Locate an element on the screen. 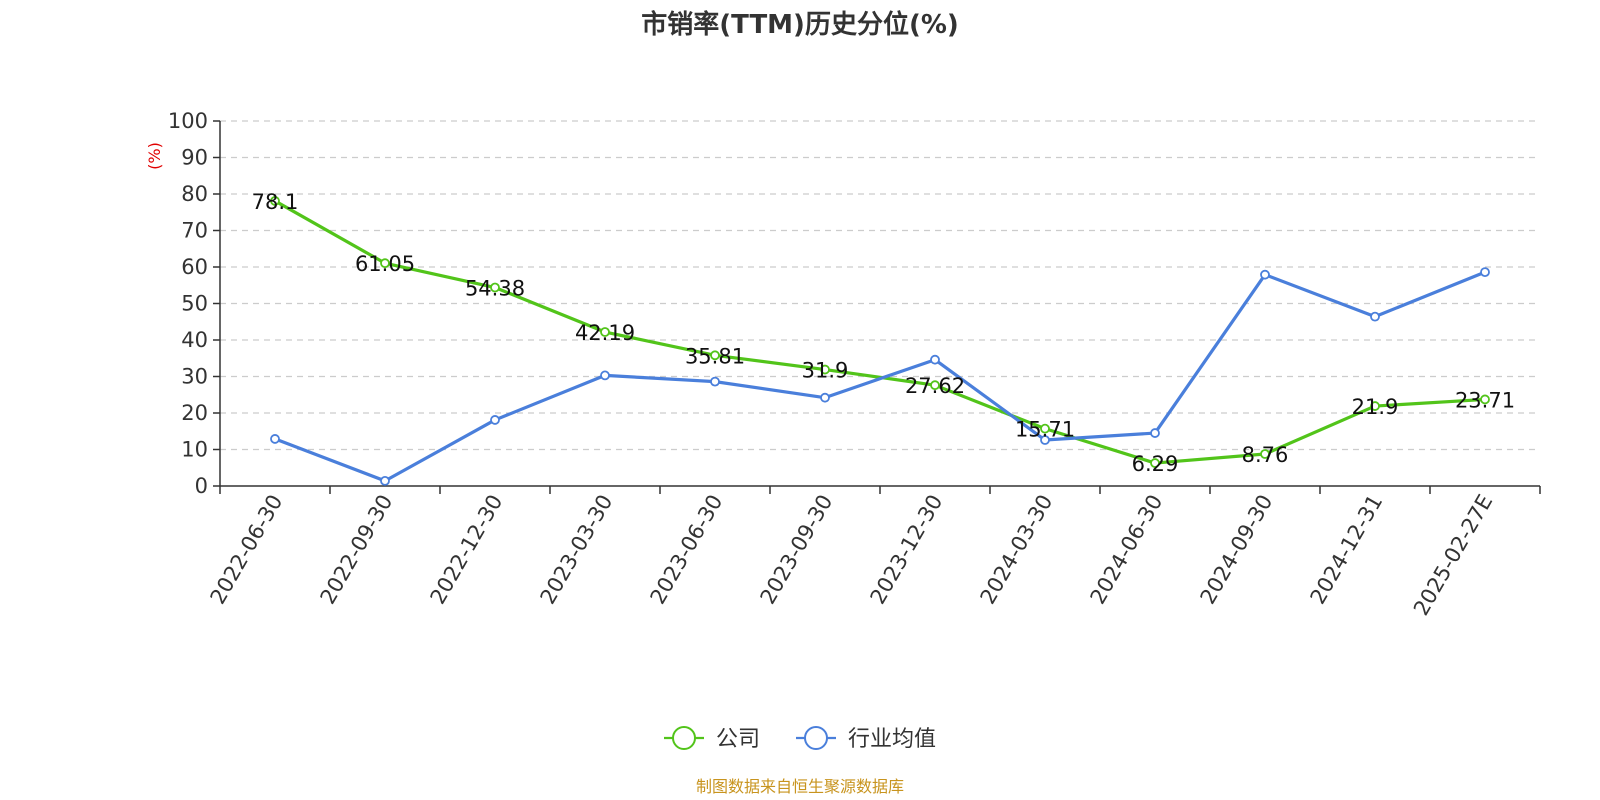 The image size is (1600, 800). x-tick-label: 2023-03-30 is located at coordinates (577, 550).